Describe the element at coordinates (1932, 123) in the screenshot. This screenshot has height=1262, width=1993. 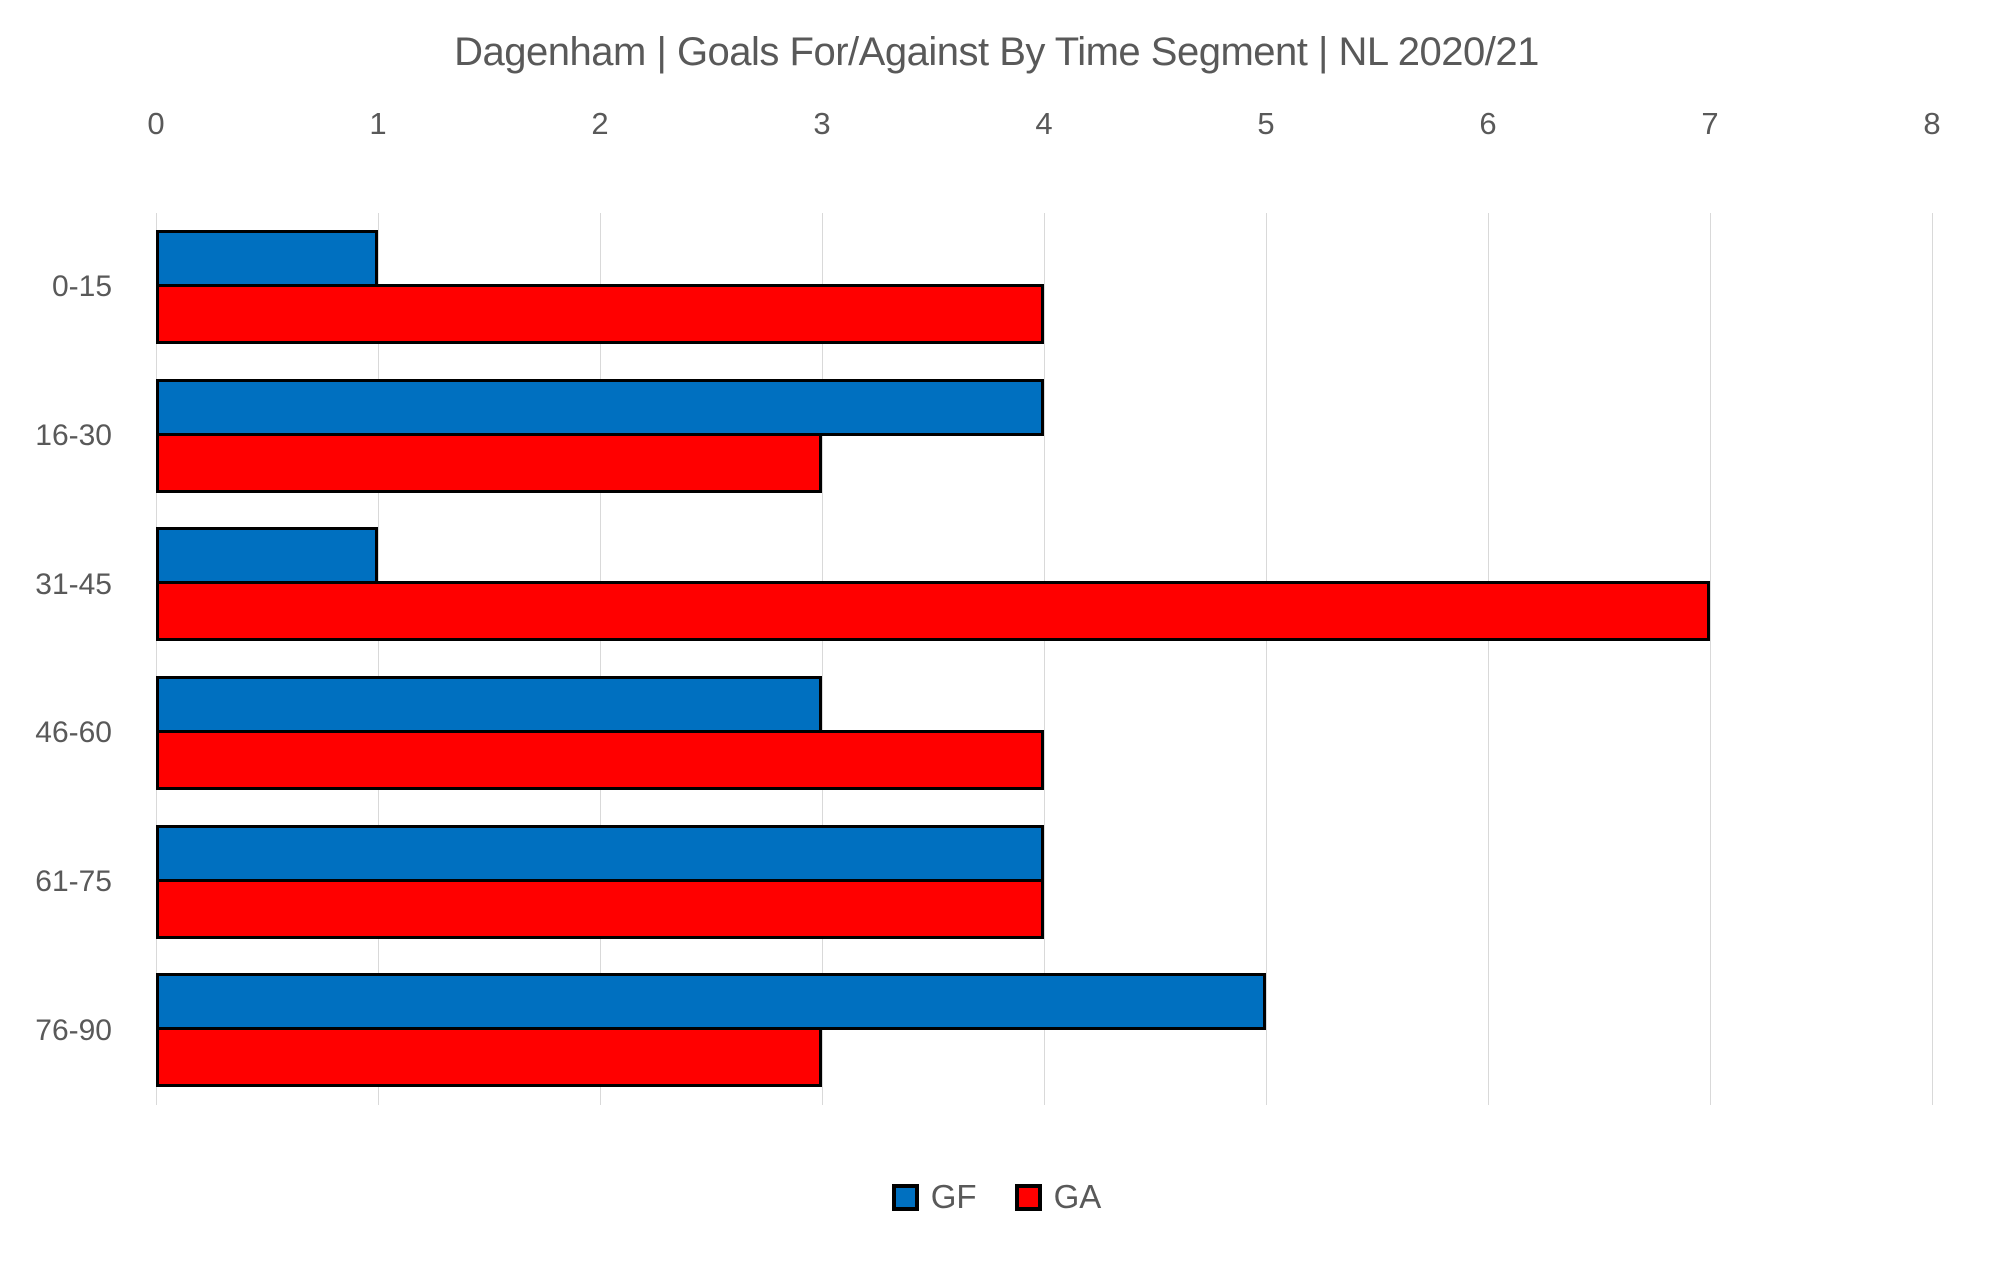
I see `x-axis-tick-label: 8` at that location.